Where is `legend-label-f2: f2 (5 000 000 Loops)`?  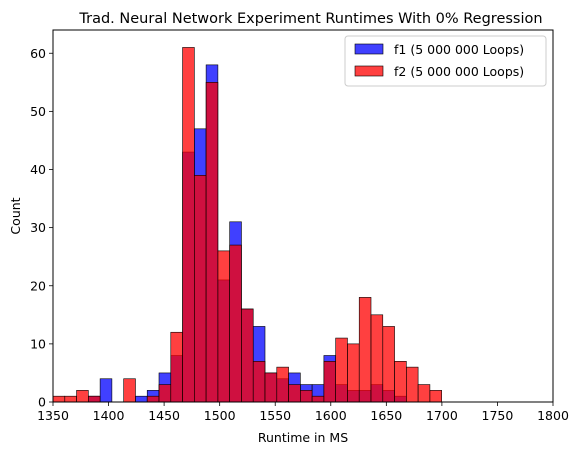 legend-label-f2: f2 (5 000 000 Loops) is located at coordinates (459, 71).